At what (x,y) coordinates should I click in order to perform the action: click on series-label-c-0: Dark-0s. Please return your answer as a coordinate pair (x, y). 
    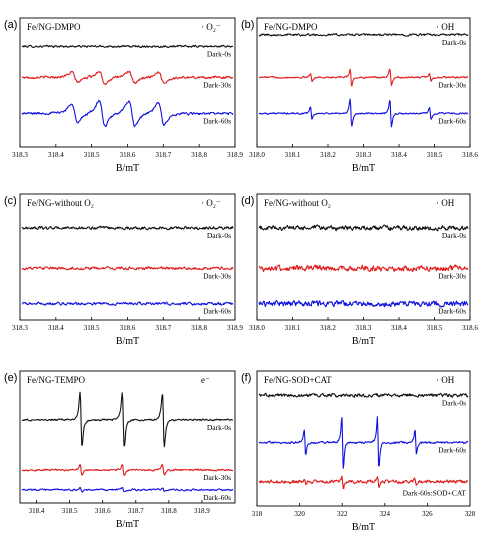
    Looking at the image, I should click on (219, 235).